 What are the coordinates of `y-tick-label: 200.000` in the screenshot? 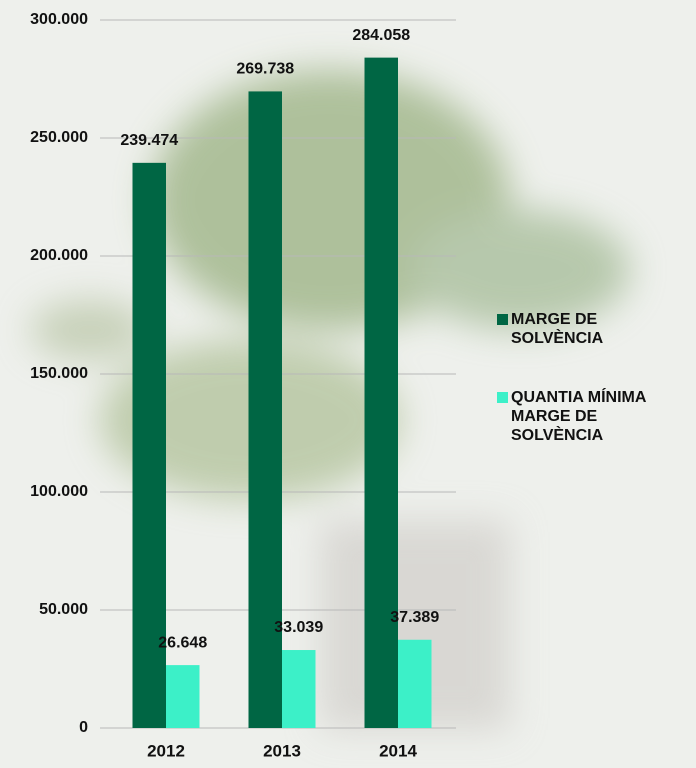 It's located at (59, 255).